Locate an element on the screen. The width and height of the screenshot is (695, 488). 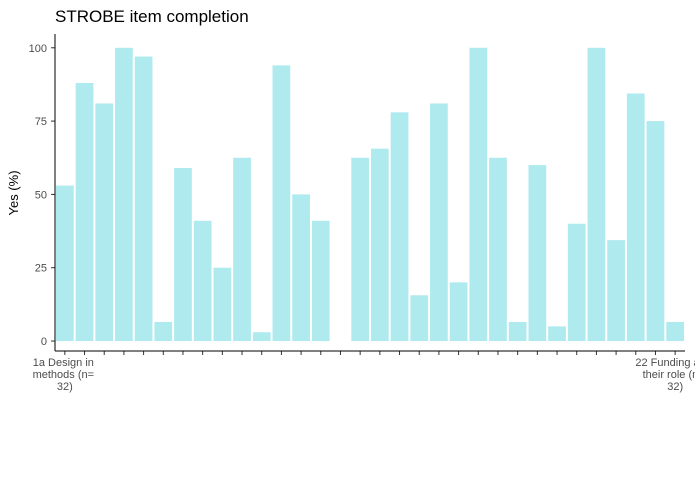
y-tick-label: 25 is located at coordinates (41, 269).